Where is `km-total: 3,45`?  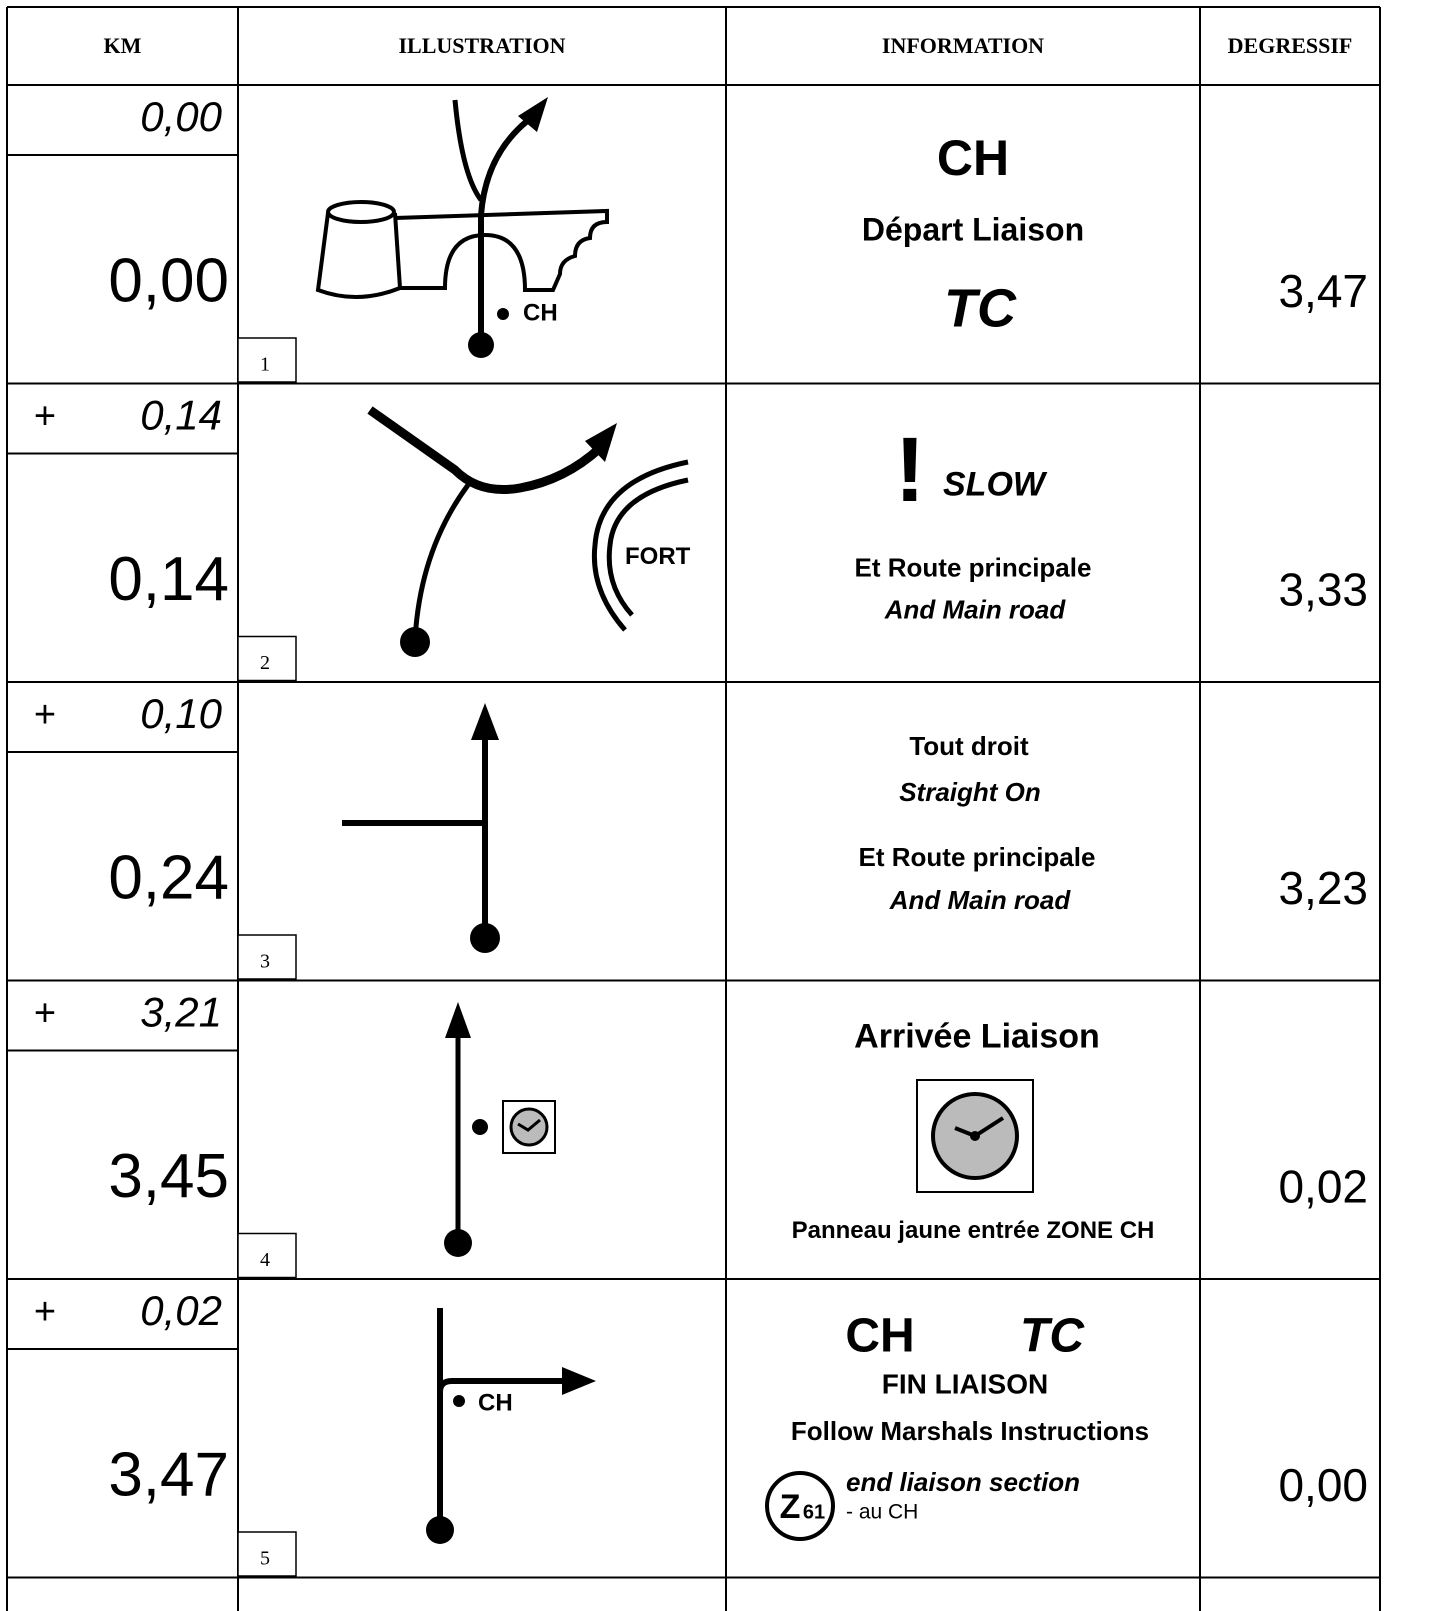
km-total: 3,45 is located at coordinates (168, 1176).